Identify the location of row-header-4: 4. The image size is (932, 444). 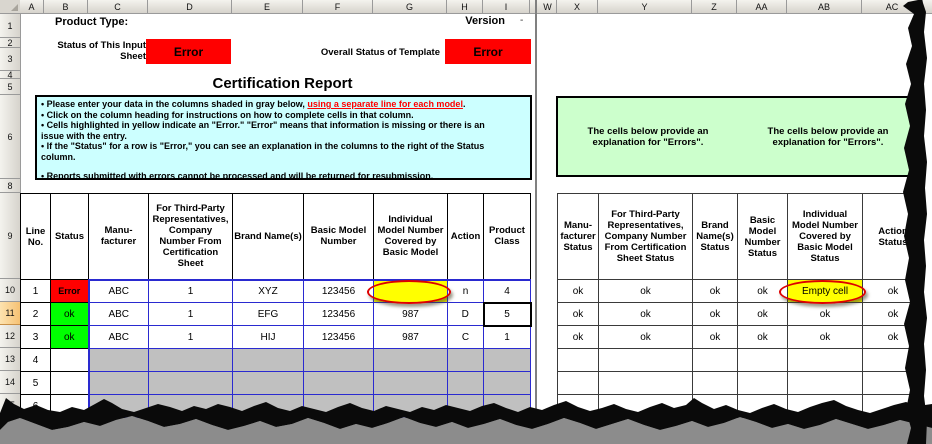
(10, 75).